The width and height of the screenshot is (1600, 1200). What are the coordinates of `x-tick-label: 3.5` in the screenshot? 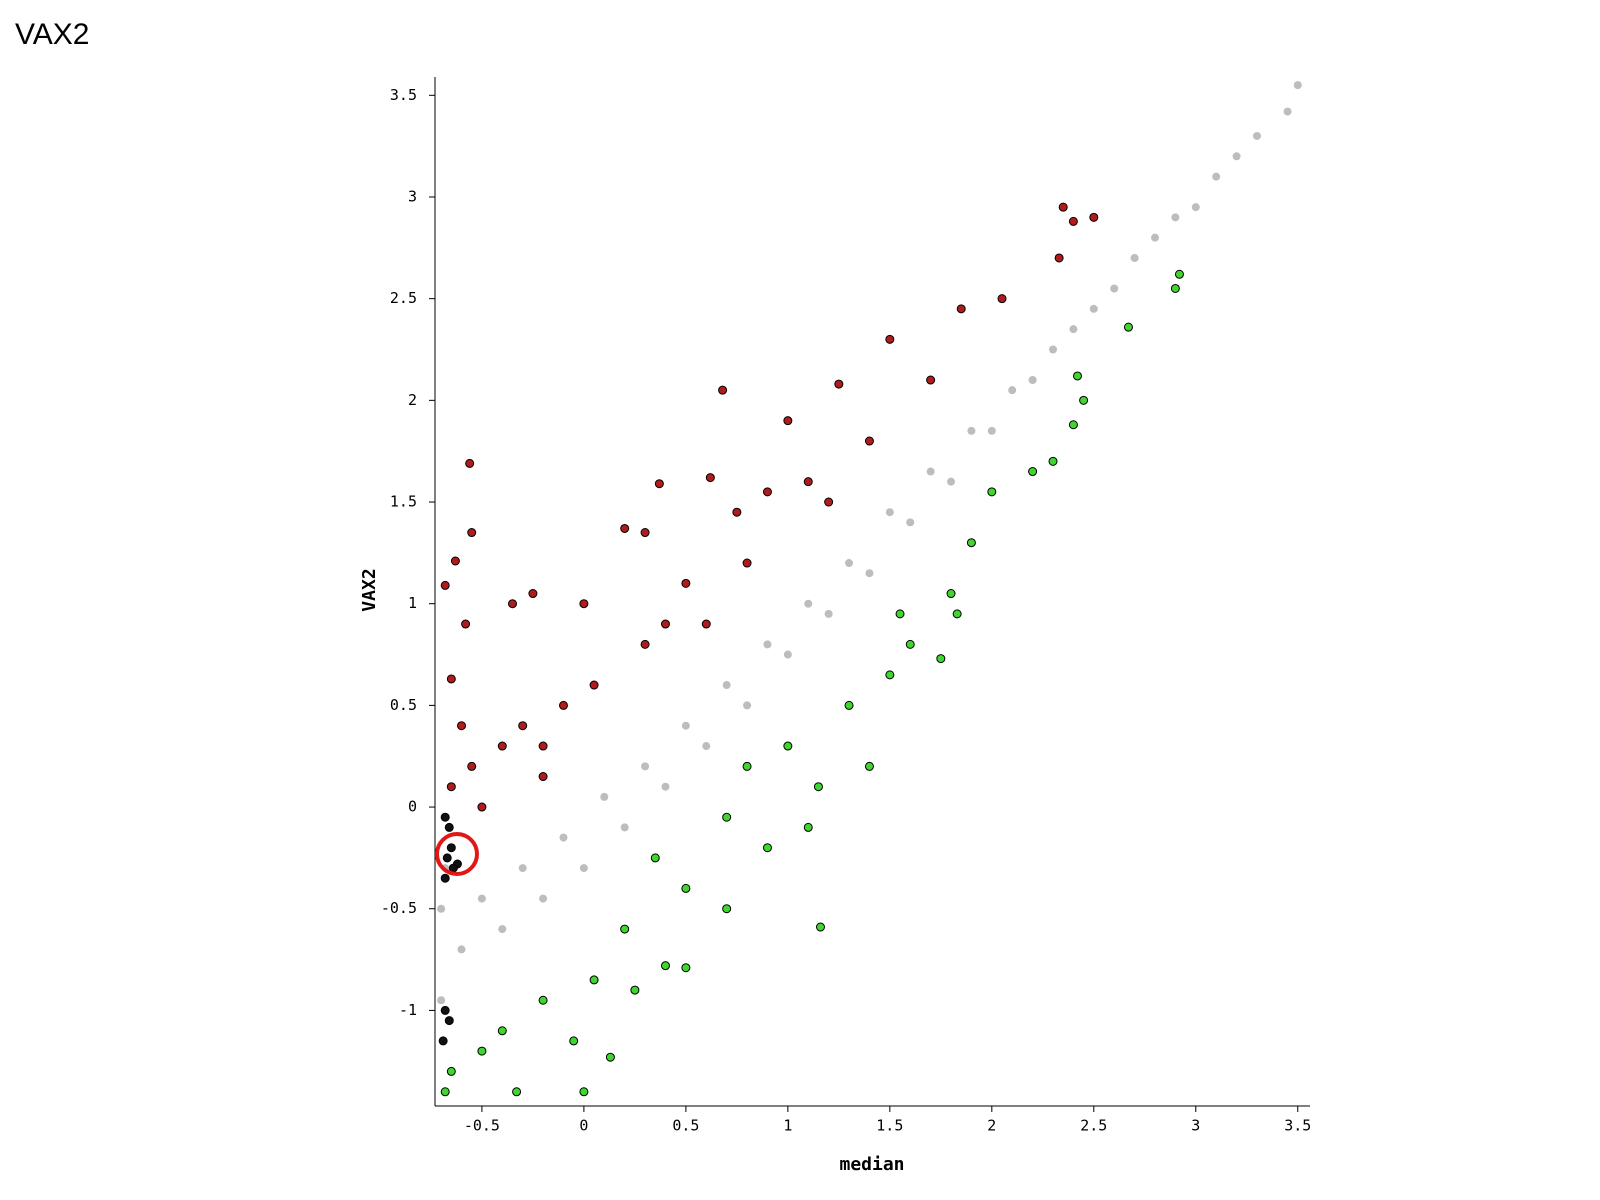 It's located at (1297, 1126).